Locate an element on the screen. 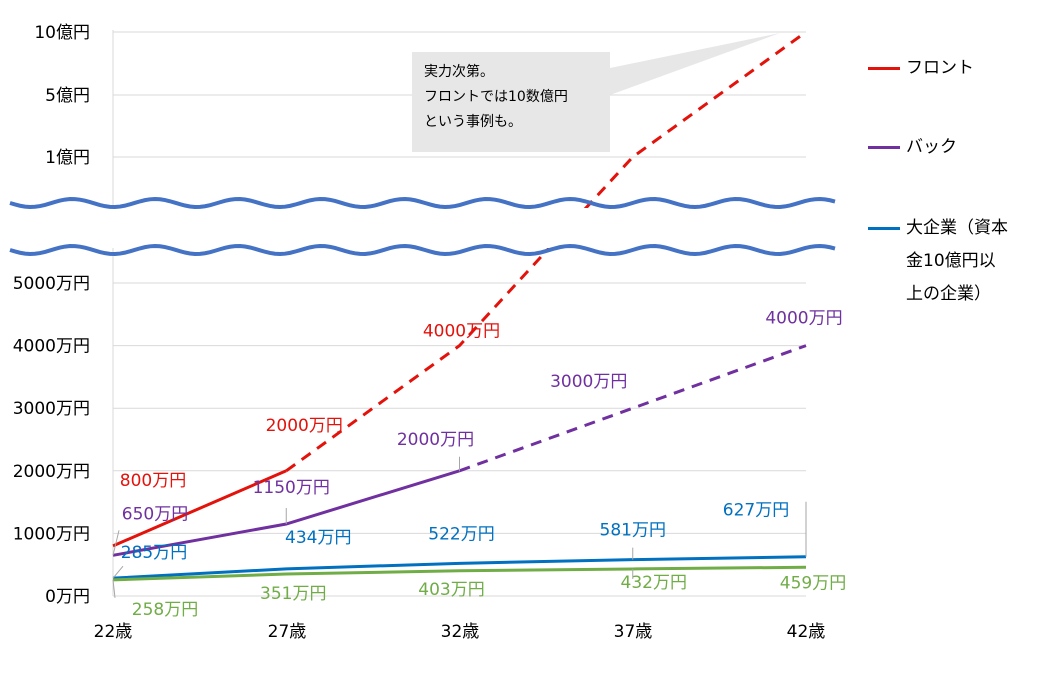  x-tick-label: 42歳 is located at coordinates (806, 632).